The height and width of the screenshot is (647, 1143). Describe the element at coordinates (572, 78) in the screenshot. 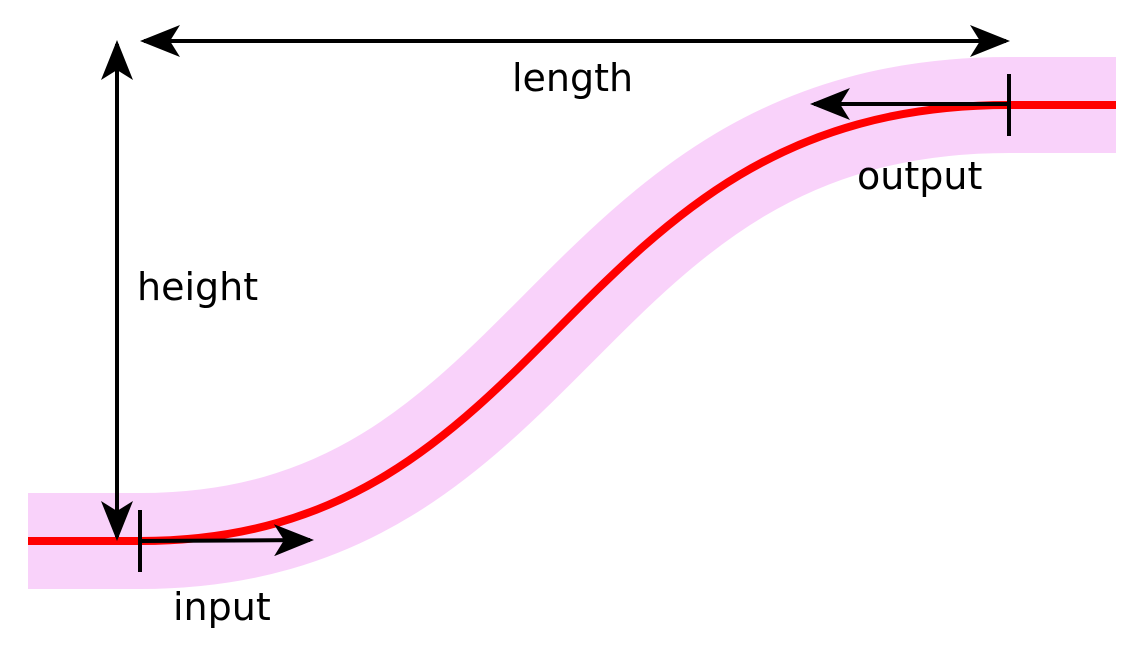

I see `length-label: length` at that location.